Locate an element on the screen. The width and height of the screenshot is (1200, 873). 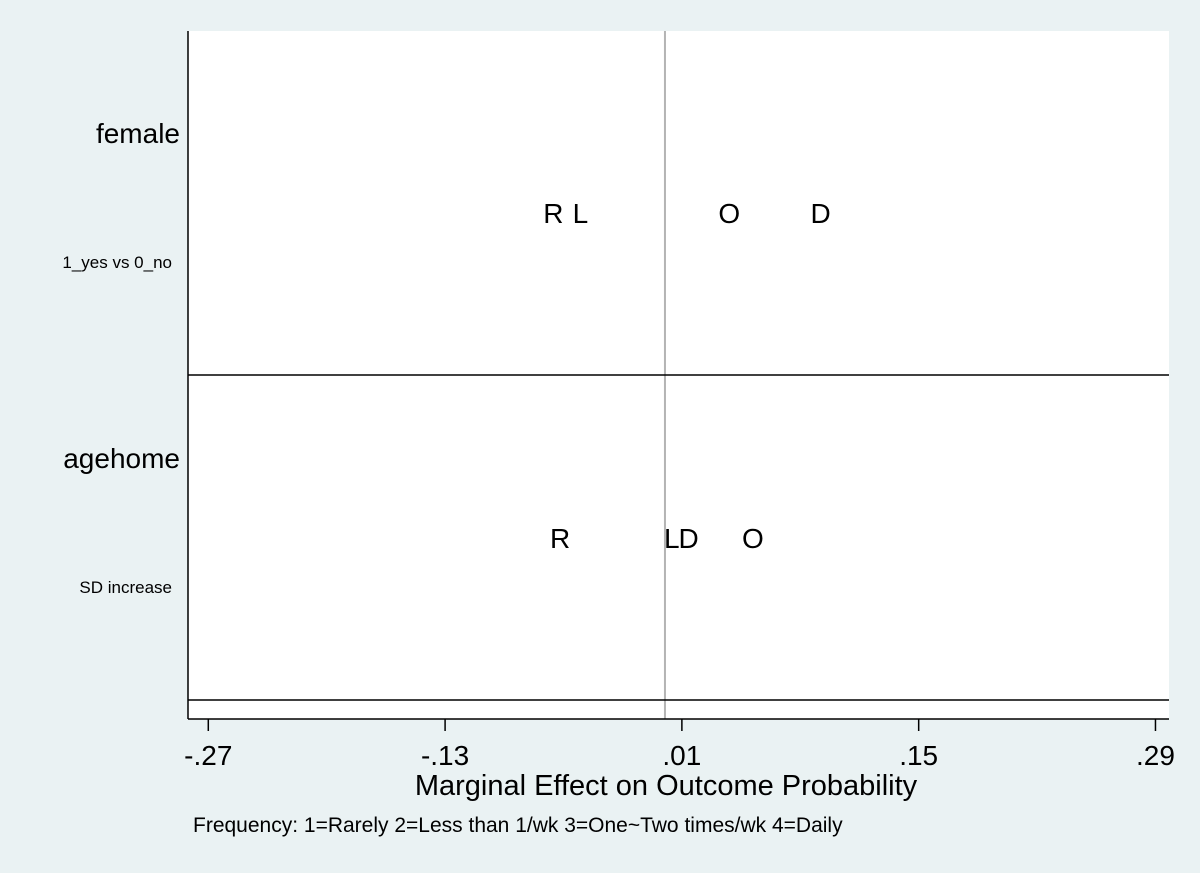
data-markers: R L O DR L D O is located at coordinates (686, 376).